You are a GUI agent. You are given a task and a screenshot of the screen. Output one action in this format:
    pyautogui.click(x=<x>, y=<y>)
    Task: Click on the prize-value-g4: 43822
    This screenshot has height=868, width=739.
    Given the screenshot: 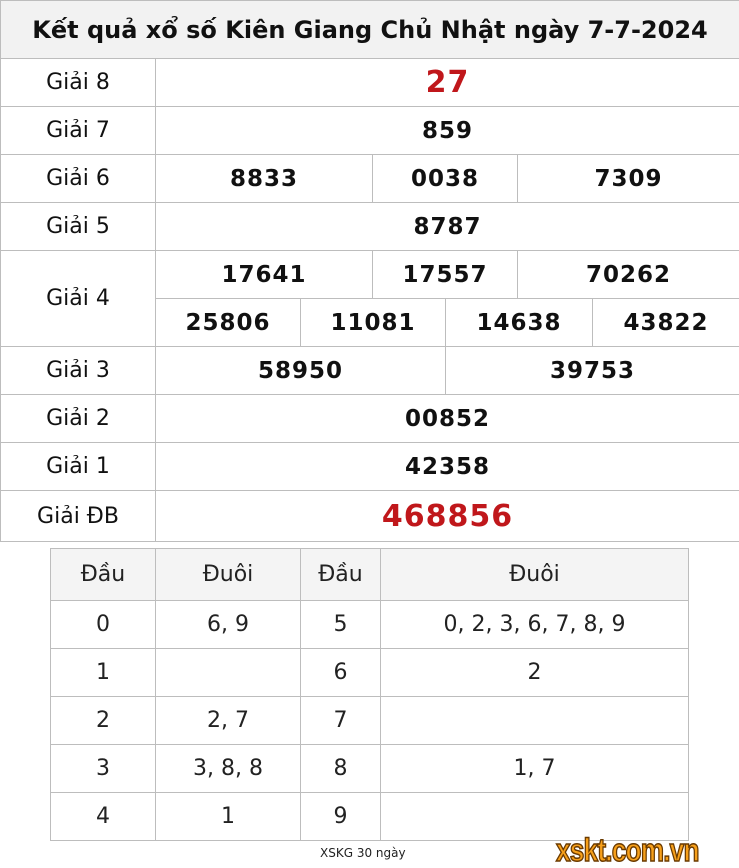 What is the action you would take?
    pyautogui.click(x=665, y=322)
    